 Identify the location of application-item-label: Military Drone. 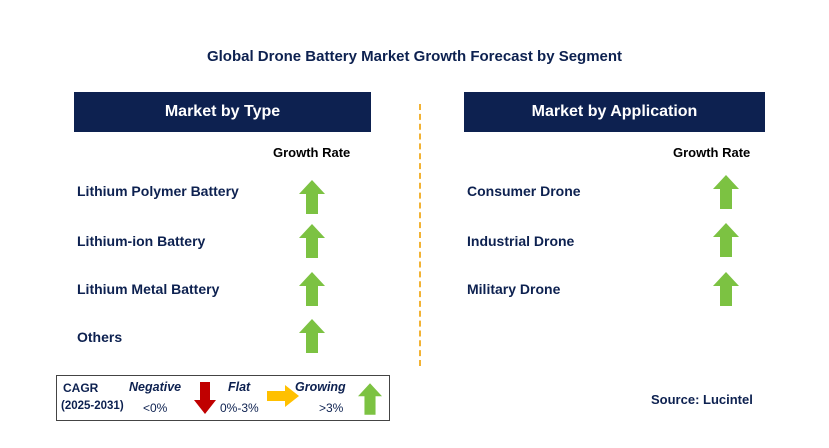
(514, 289).